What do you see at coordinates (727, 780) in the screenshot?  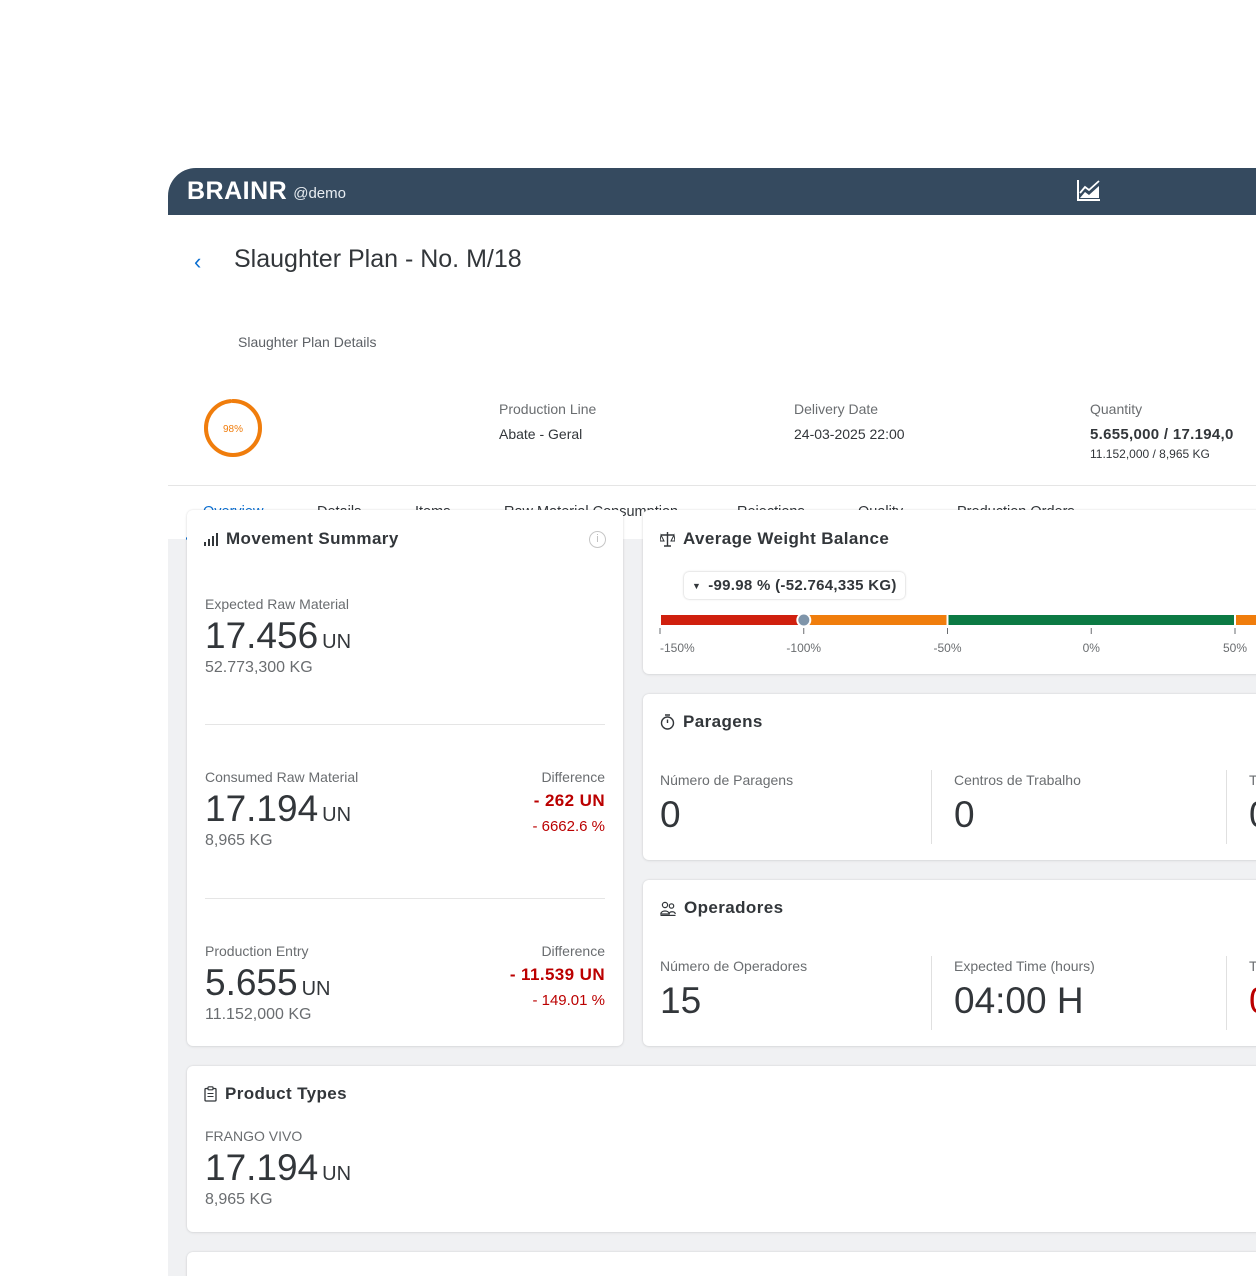 I see `numero-paragens-label: Número de Paragens` at bounding box center [727, 780].